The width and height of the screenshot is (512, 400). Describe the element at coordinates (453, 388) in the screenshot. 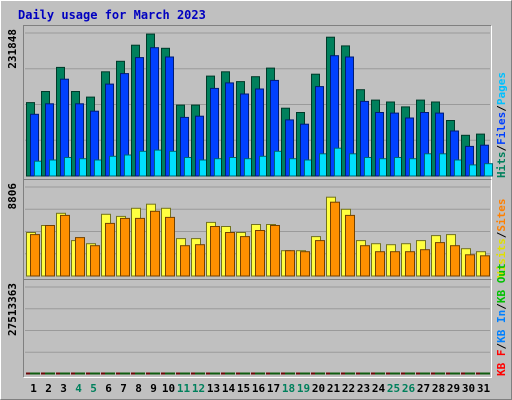

I see `day-label: 29` at that location.